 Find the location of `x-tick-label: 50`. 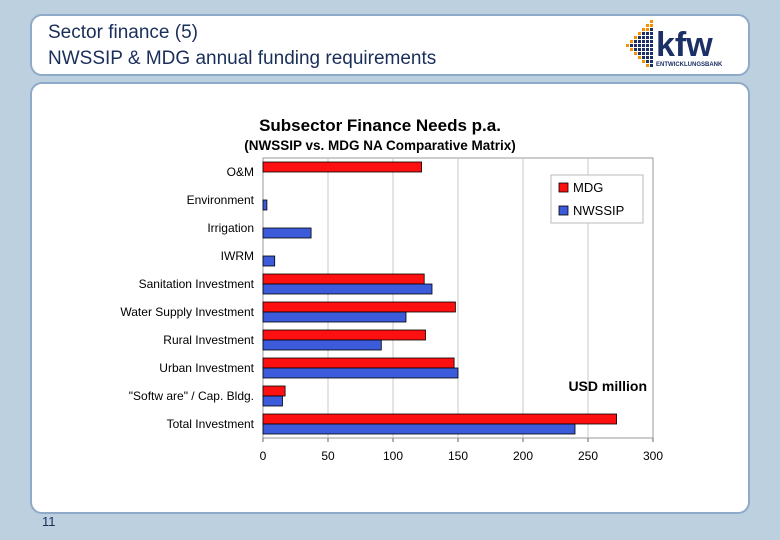

x-tick-label: 50 is located at coordinates (328, 456).